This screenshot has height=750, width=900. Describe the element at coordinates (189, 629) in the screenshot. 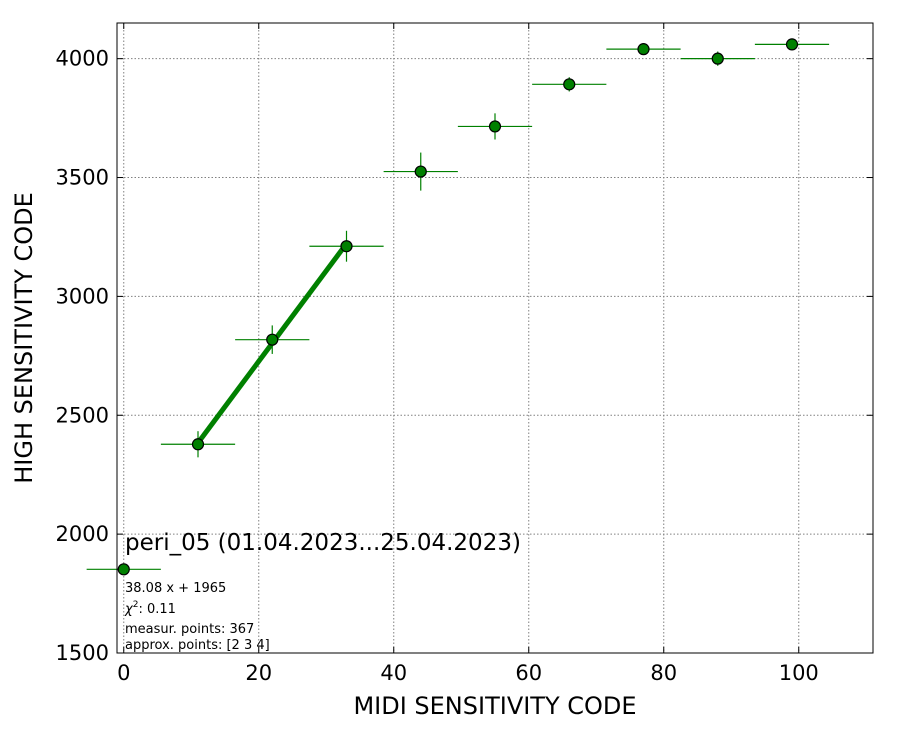

I see `measurement-points: measur. points: 367` at that location.